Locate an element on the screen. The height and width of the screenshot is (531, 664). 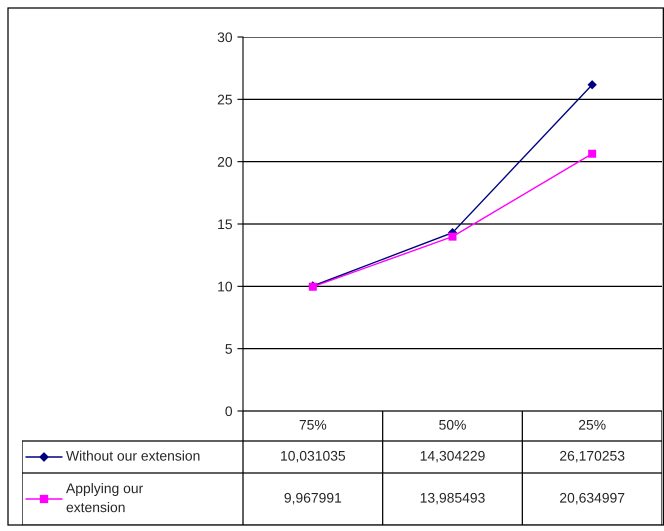
data-label: 9,967991 is located at coordinates (313, 498).